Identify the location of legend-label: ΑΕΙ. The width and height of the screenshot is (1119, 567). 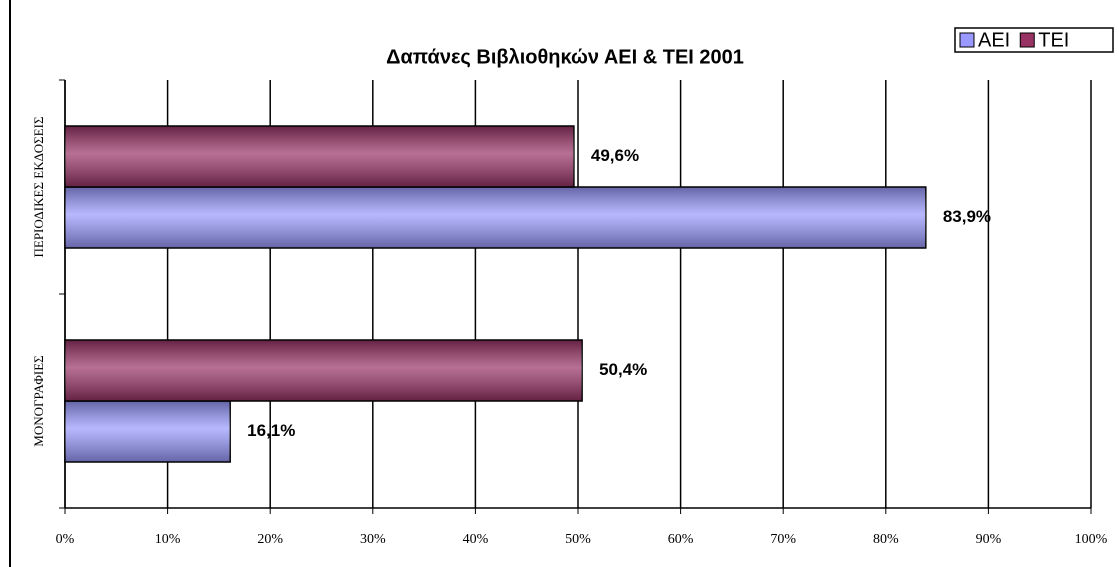
(994, 40).